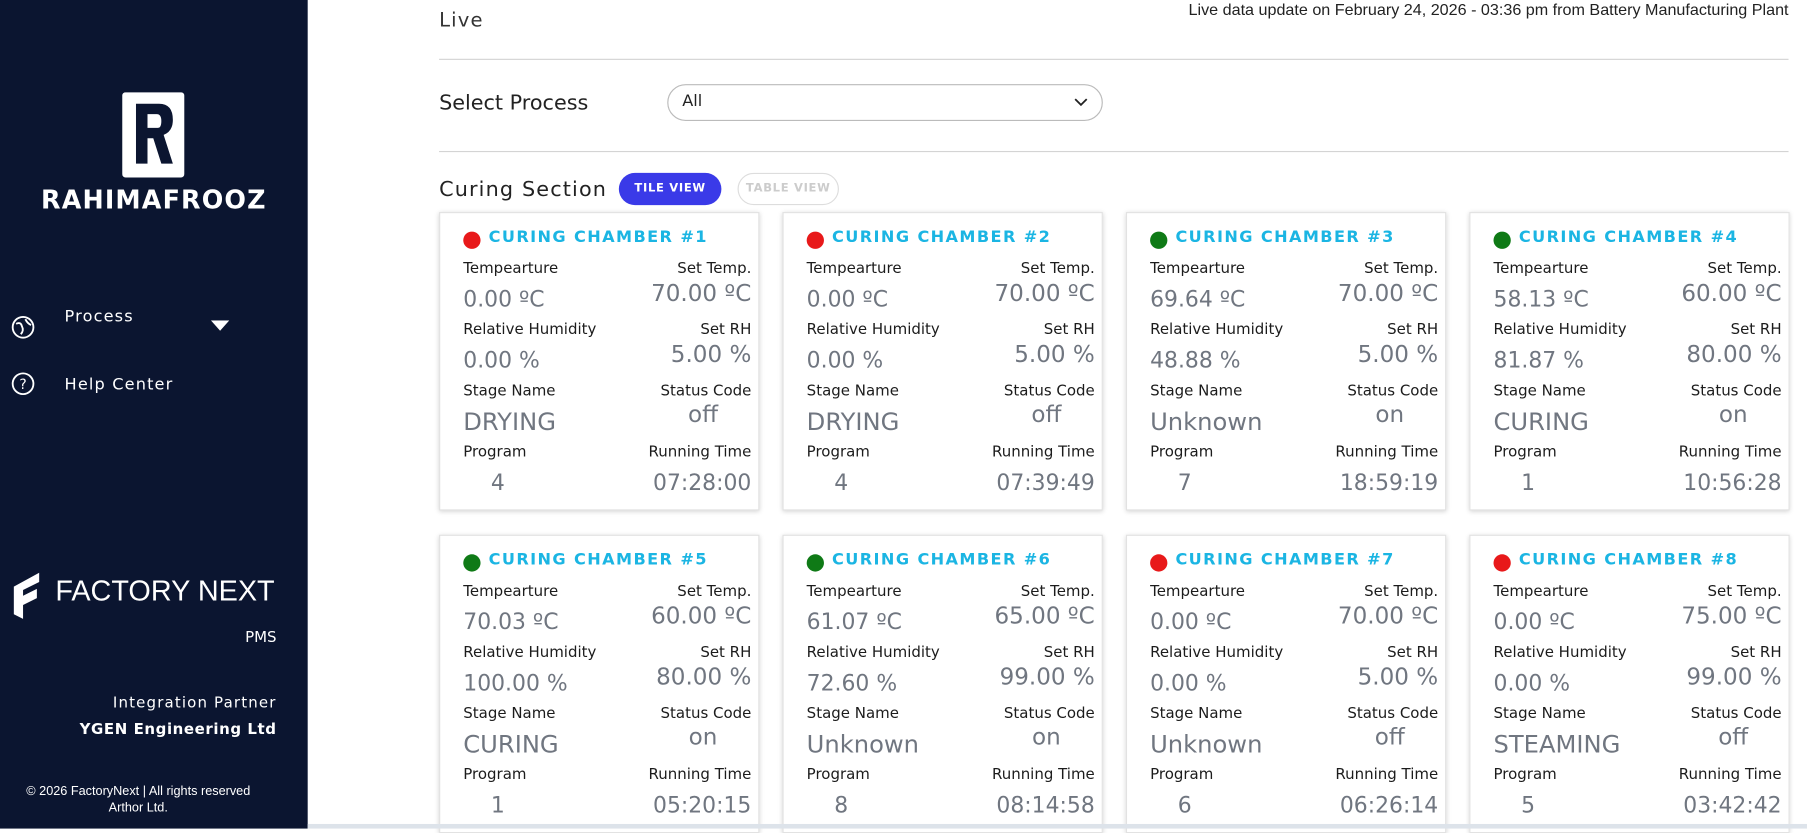 The image size is (1807, 833). I want to click on product-sub: PMS, so click(261, 638).